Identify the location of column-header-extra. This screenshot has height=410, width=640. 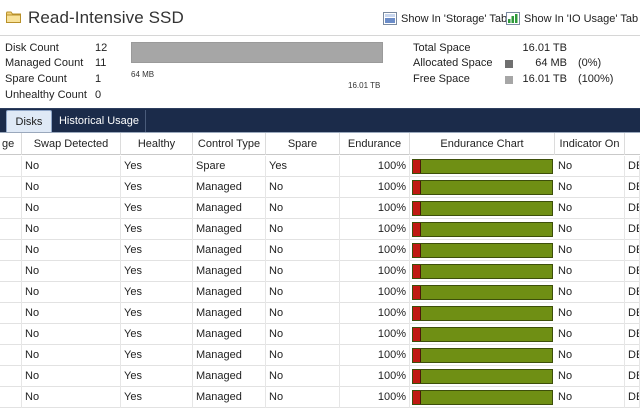
(632, 144).